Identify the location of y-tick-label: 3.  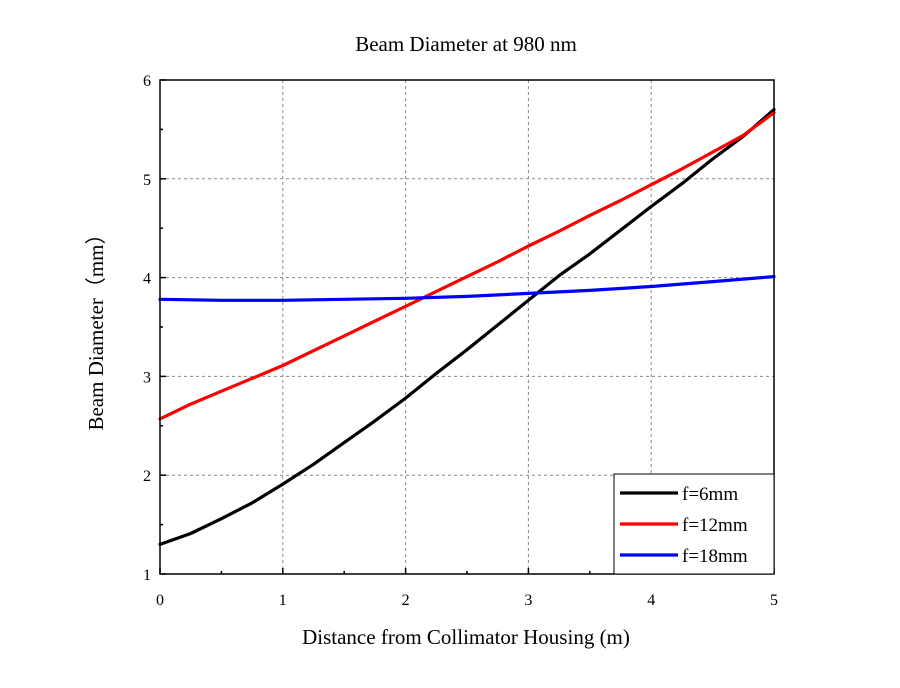
(147, 377).